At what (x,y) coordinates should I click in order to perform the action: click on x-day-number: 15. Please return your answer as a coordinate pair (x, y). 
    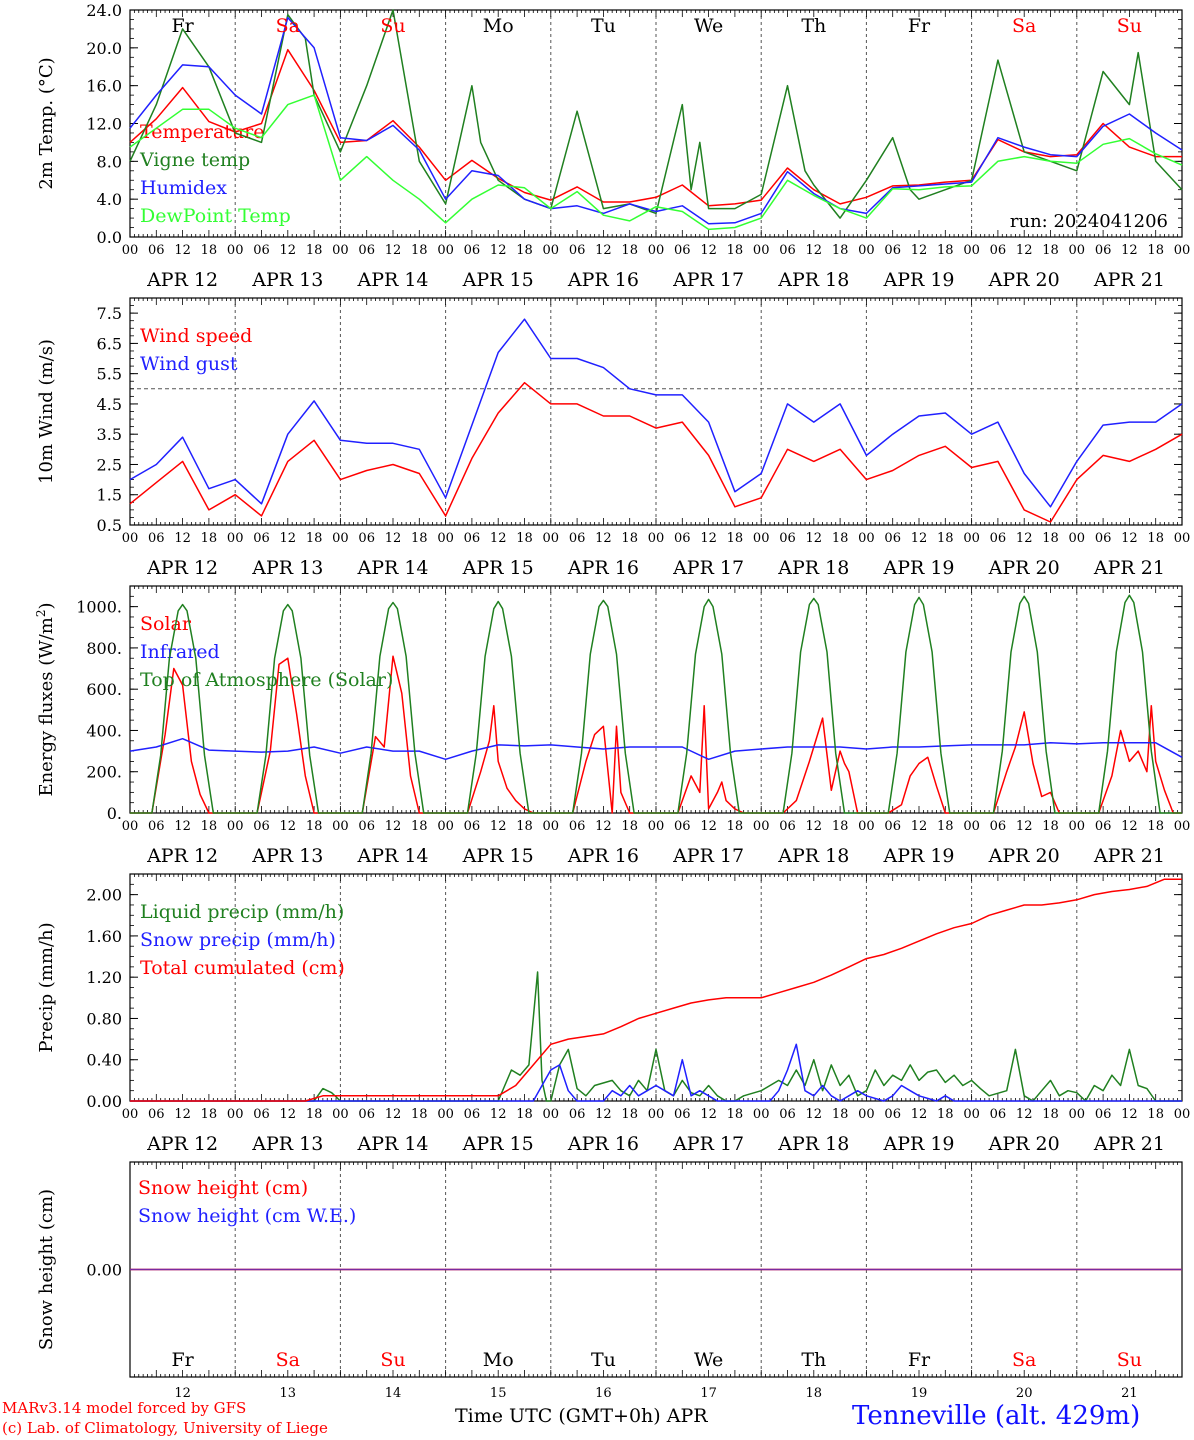
    Looking at the image, I should click on (498, 1393).